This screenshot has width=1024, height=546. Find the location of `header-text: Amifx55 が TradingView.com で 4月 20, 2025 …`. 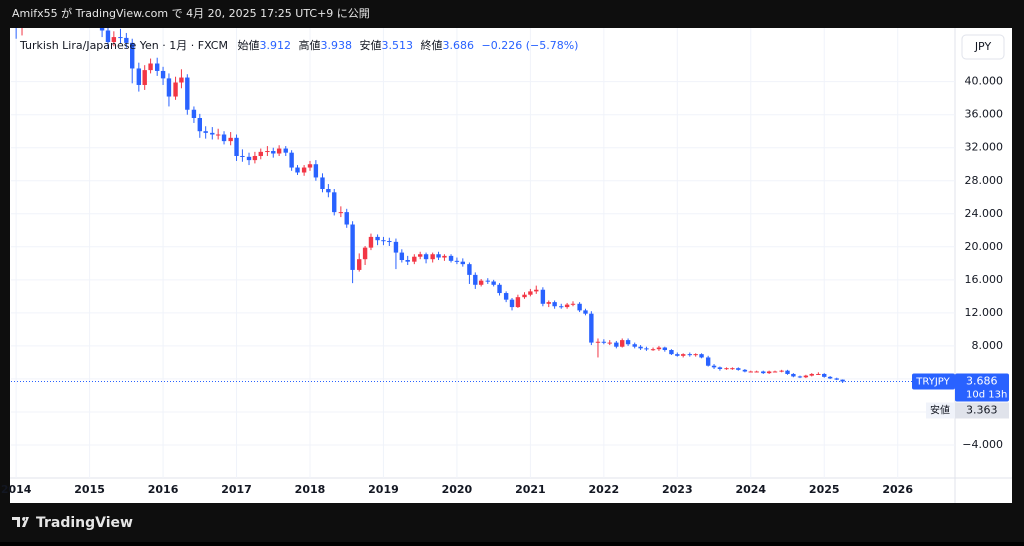

header-text: Amifx55 が TradingView.com で 4月 20, 2025 … is located at coordinates (191, 13).